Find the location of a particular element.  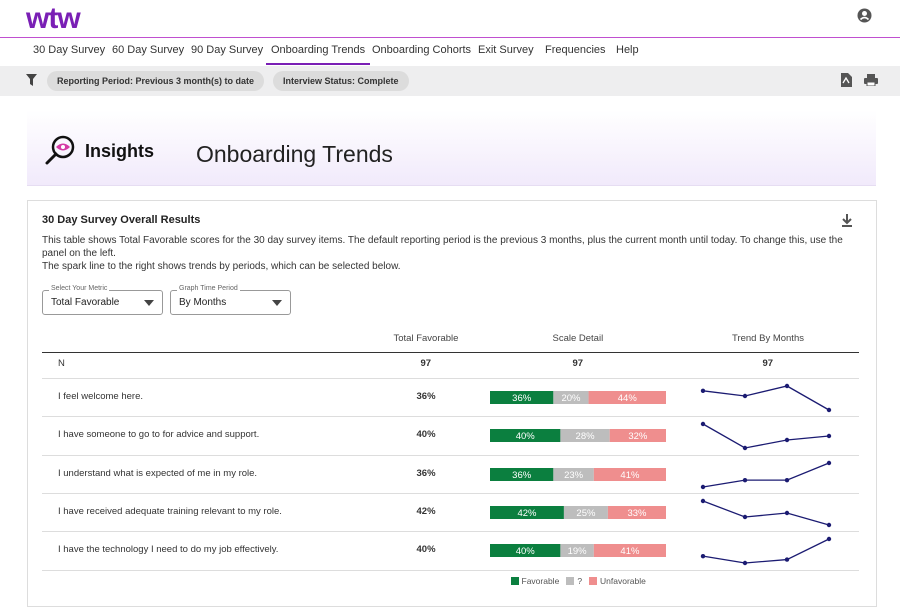

nav-tab: 90 Day Survey is located at coordinates (227, 50).